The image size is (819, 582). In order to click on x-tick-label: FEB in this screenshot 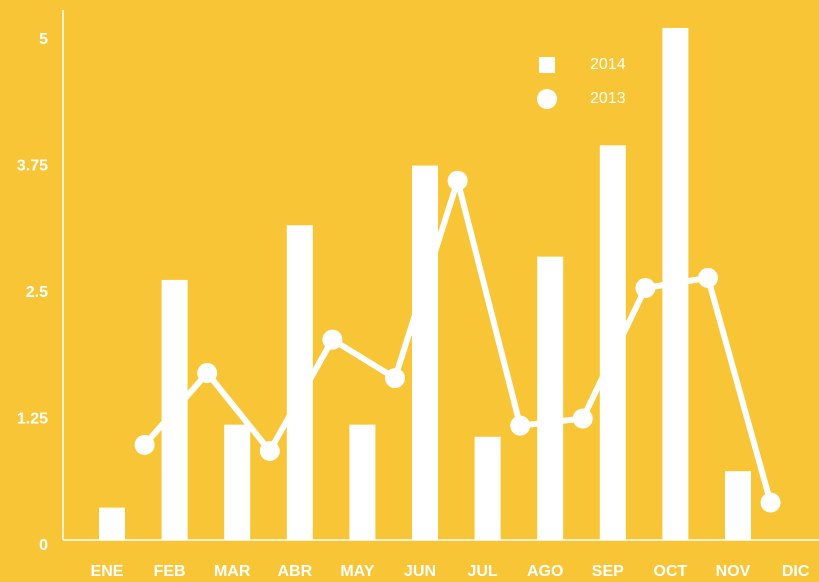, I will do `click(170, 571)`.